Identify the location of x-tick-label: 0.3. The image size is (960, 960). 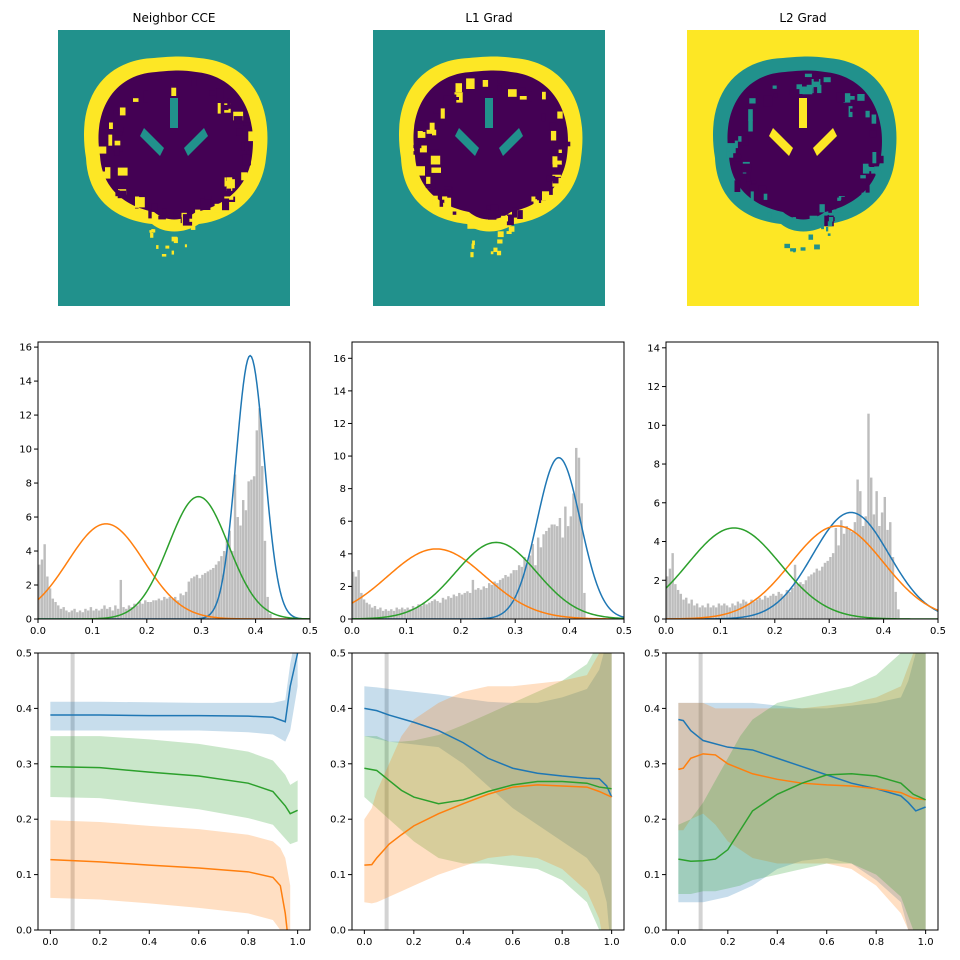
(201, 631).